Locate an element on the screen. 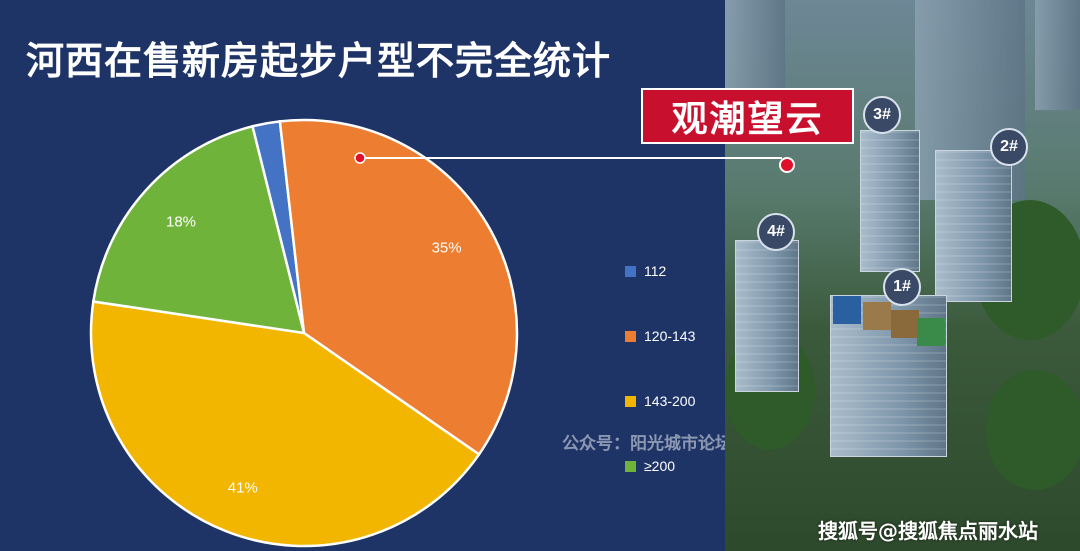 This screenshot has width=1080, height=551. slice-marker-dot is located at coordinates (360, 158).